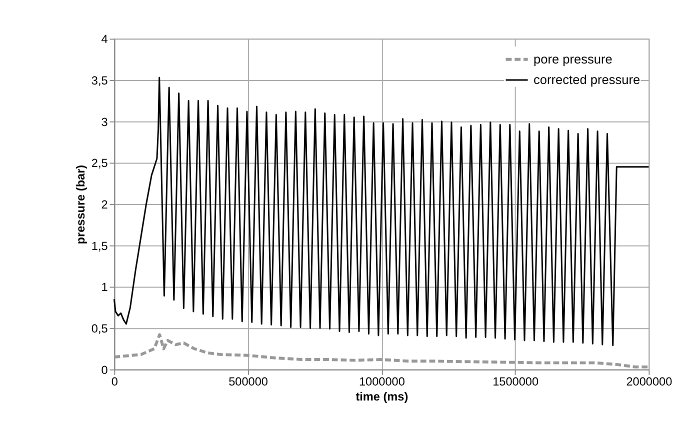 The width and height of the screenshot is (692, 440). I want to click on y-axis-title: pressure (bar), so click(80, 204).